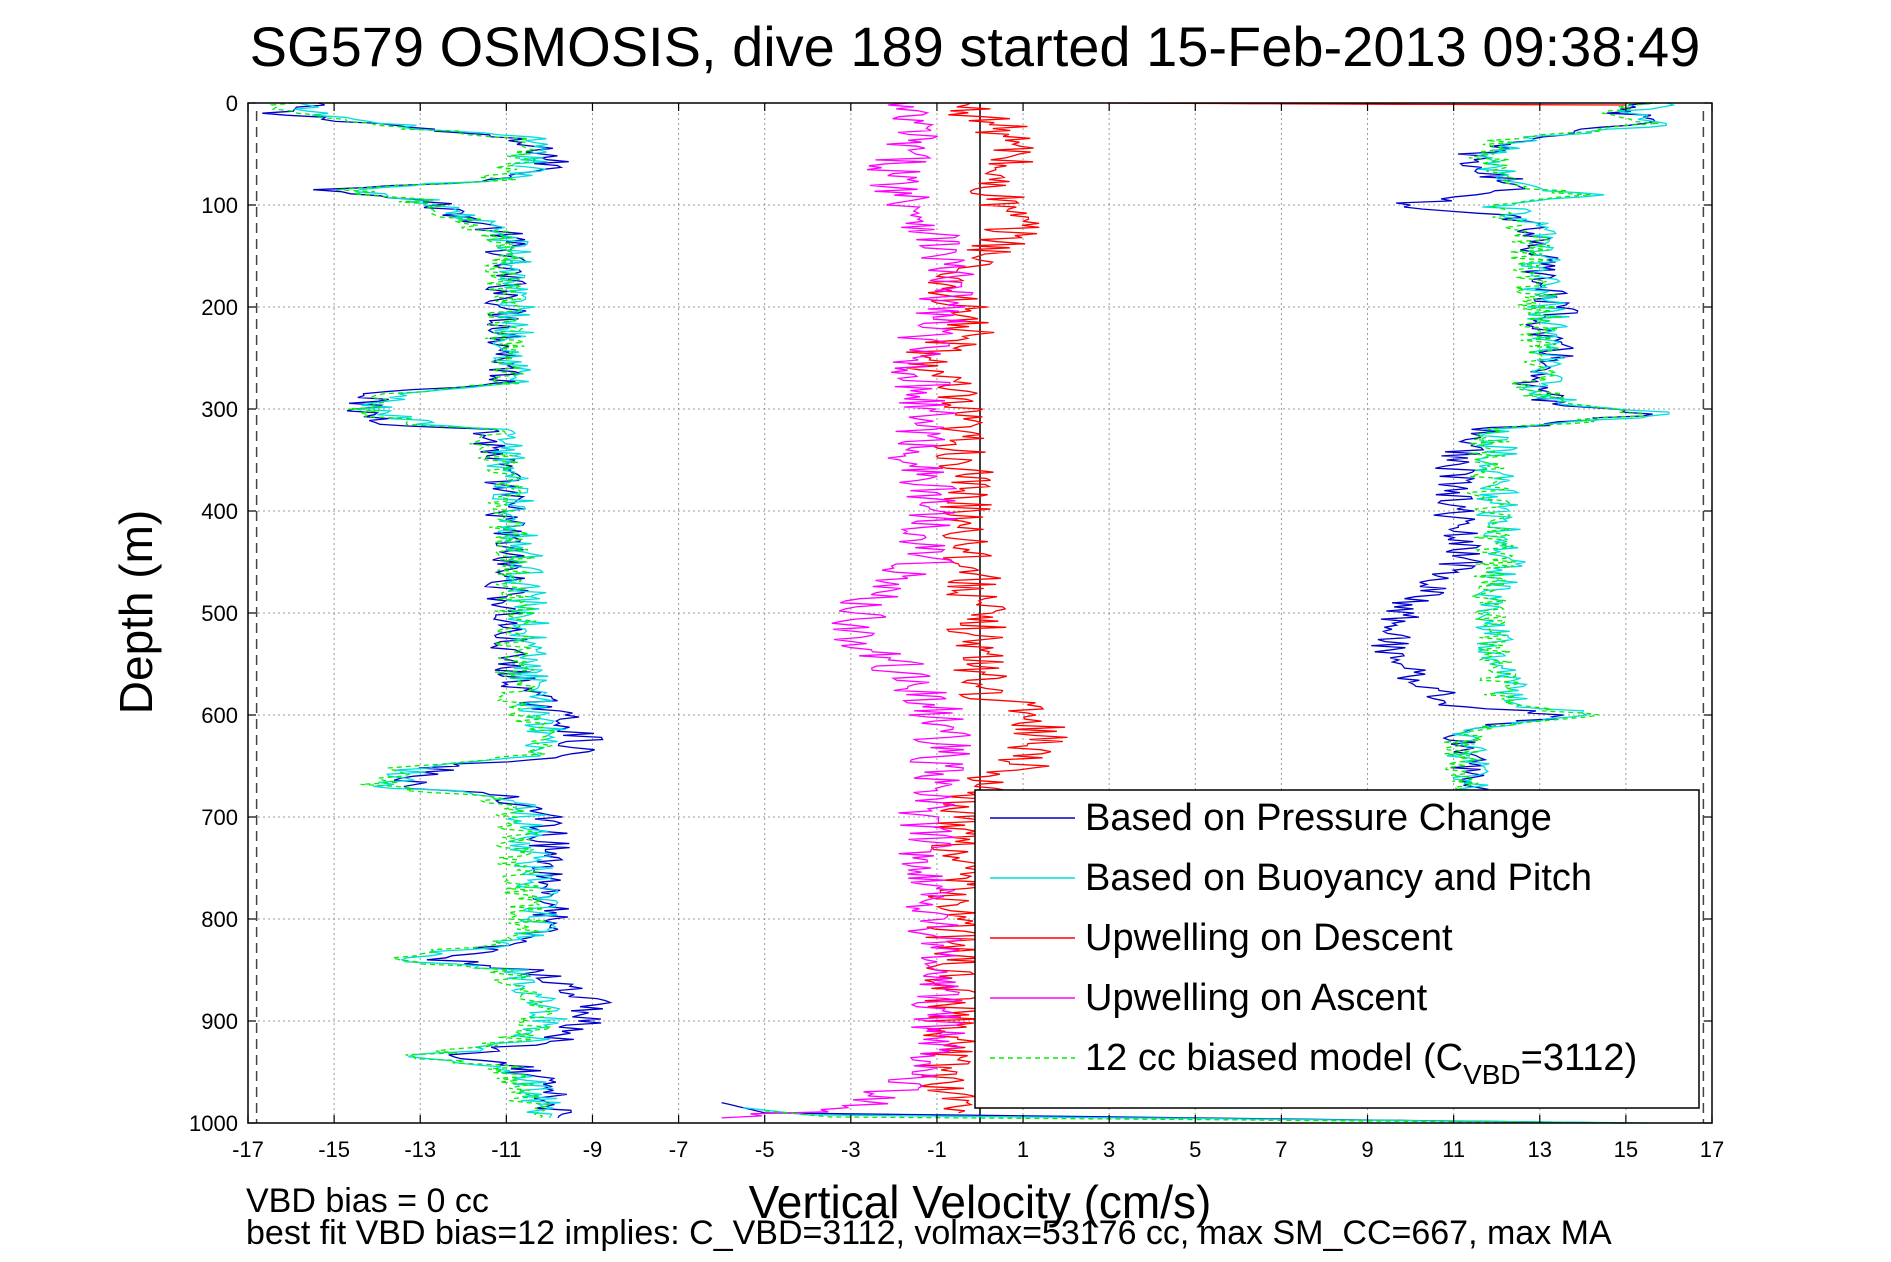  I want to click on y-tick-label: 600, so click(219, 715).